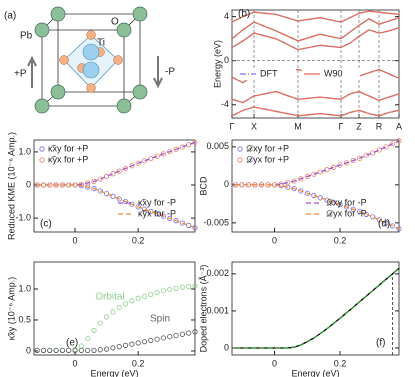  Describe the element at coordinates (217, 64) in the screenshot. I see `y-axis-label: Energy (eV)` at that location.